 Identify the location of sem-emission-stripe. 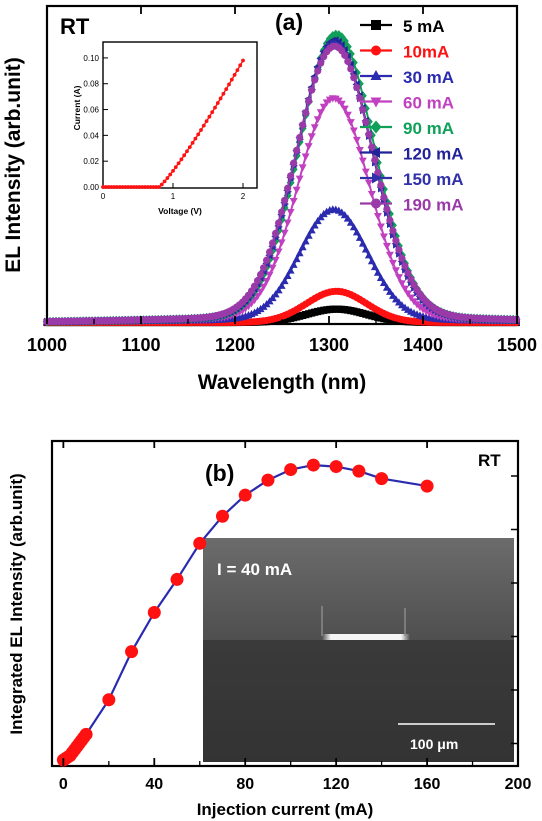
(366, 637).